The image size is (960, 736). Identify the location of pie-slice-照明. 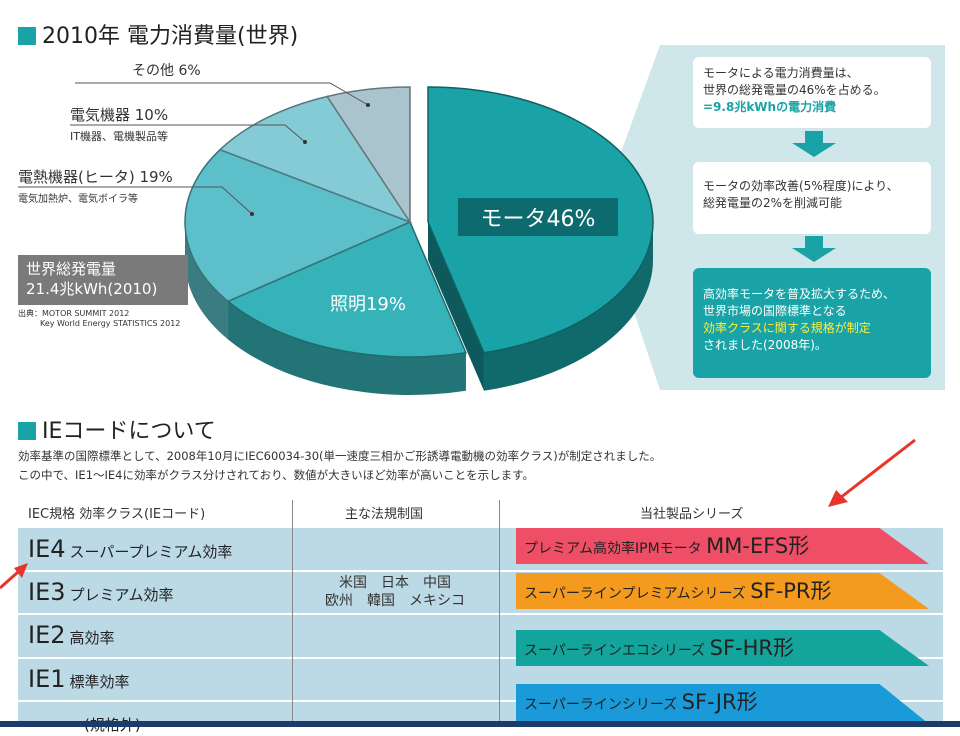
(347, 289).